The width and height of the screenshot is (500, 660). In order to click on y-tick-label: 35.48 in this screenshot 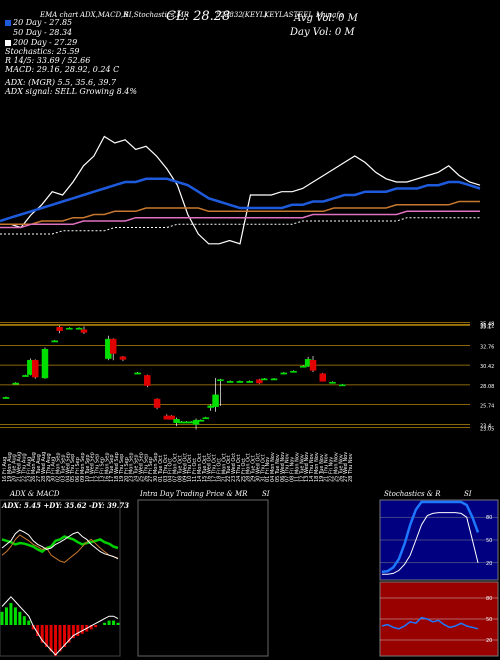, I will do `click(487, 324)`.